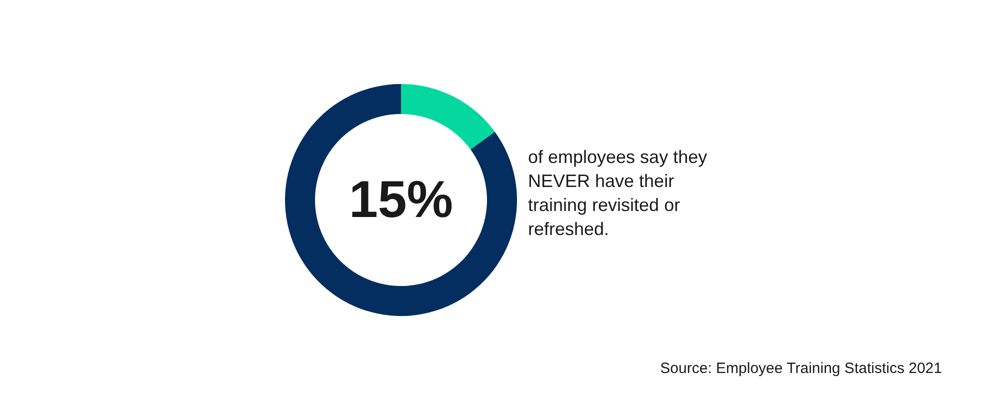 This screenshot has height=400, width=1000. I want to click on data-label: 15%, so click(401, 200).